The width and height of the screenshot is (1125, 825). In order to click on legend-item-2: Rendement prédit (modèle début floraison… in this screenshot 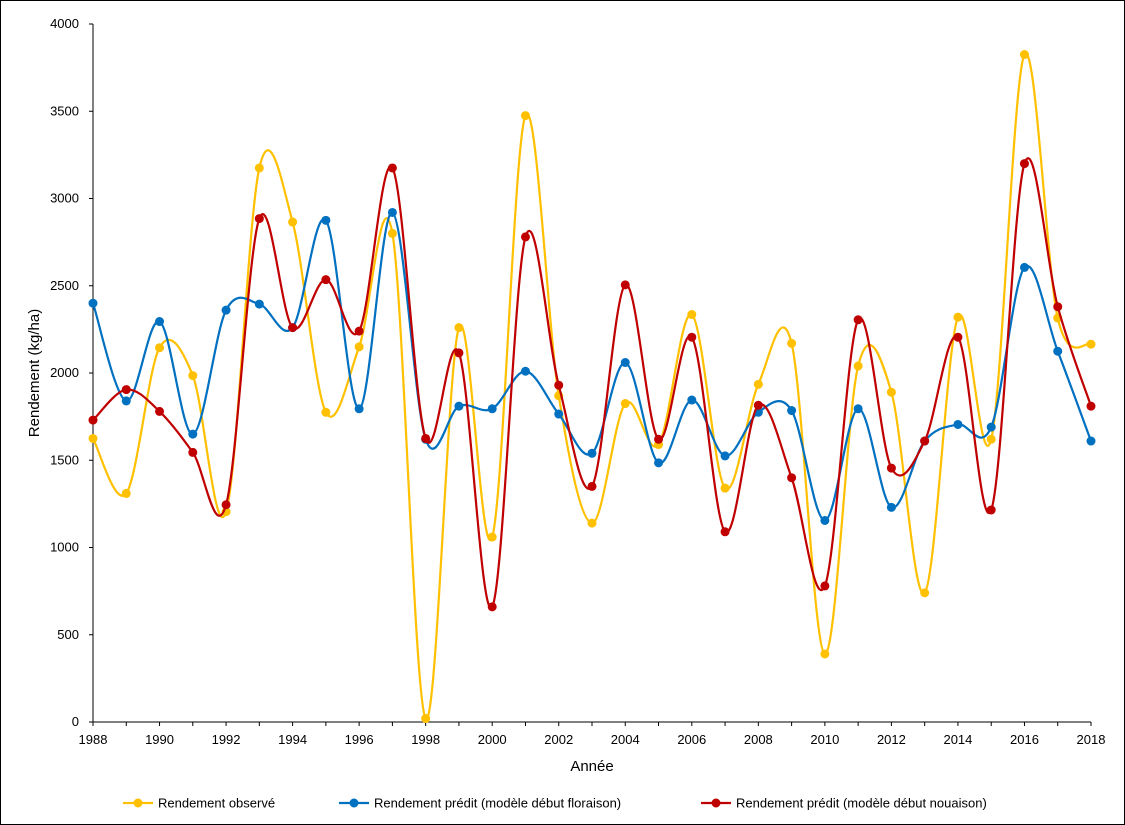, I will do `click(480, 803)`.